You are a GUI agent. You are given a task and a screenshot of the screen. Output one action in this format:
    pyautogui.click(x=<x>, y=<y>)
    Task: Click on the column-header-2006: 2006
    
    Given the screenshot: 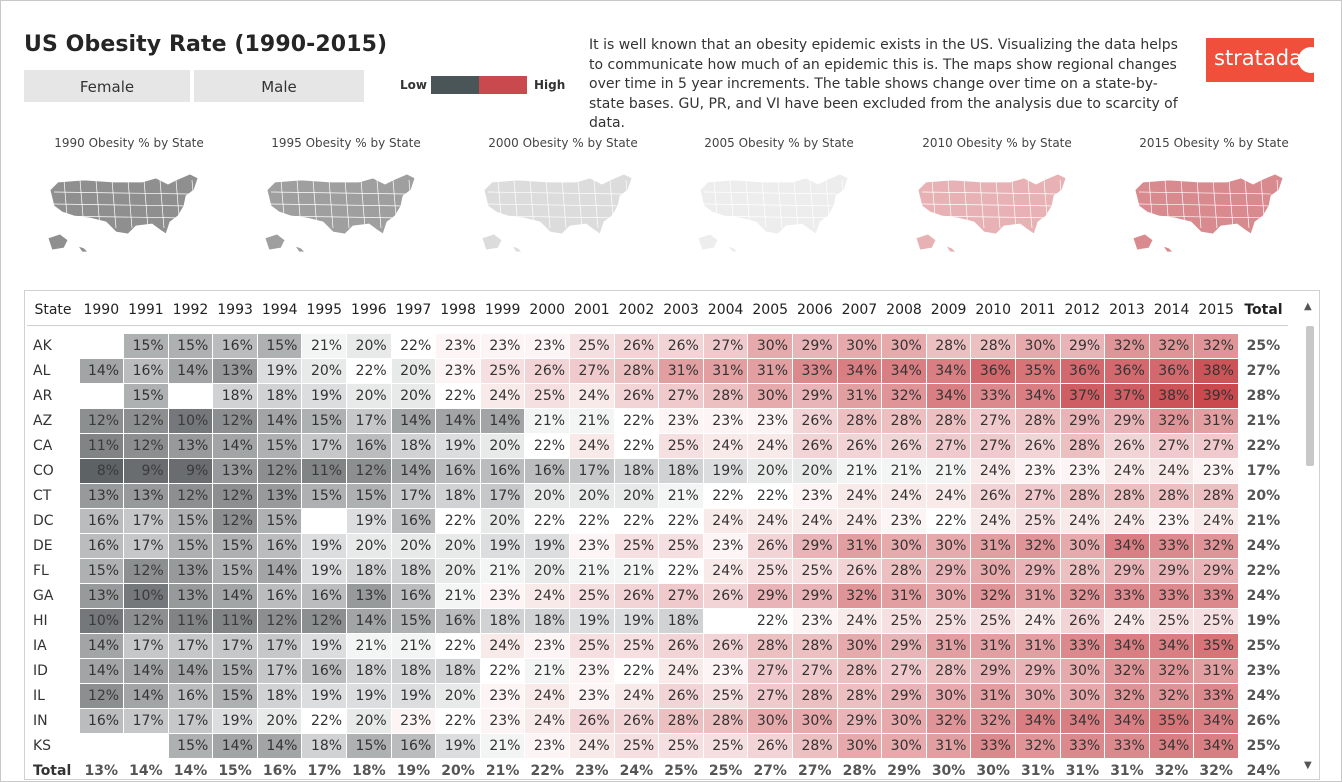 What is the action you would take?
    pyautogui.click(x=815, y=310)
    